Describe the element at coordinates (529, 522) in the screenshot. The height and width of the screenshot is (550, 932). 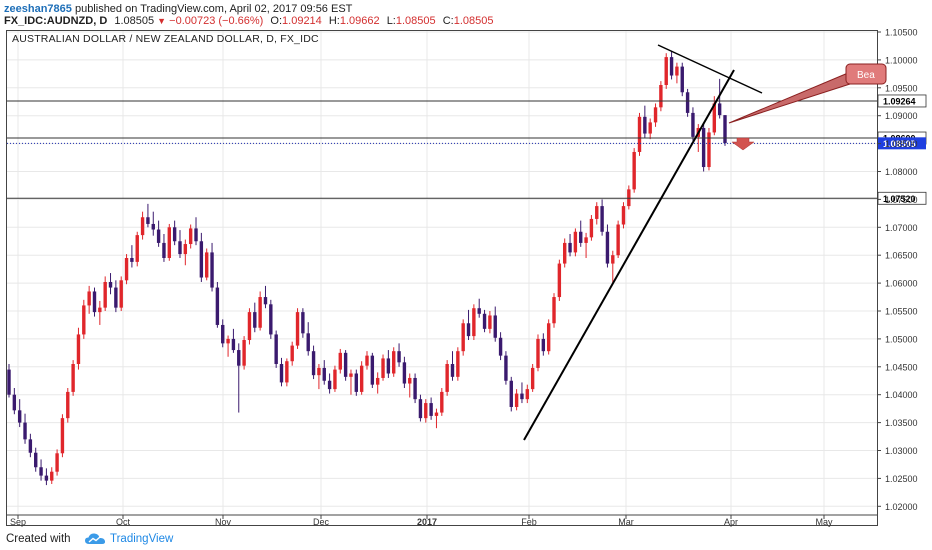
I see `time-tick-label: Feb` at that location.